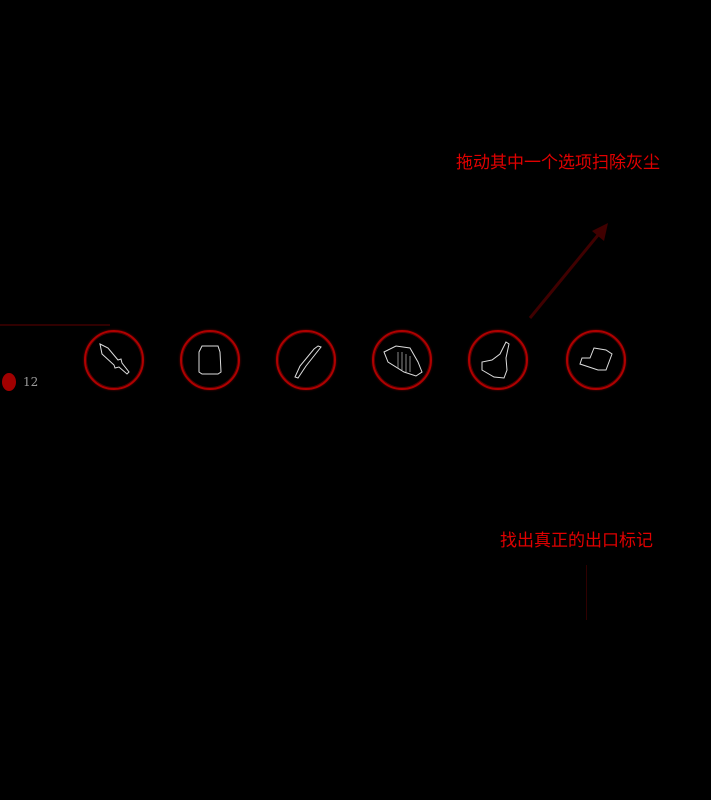  I want to click on inventory-slot-brush, so click(498, 360).